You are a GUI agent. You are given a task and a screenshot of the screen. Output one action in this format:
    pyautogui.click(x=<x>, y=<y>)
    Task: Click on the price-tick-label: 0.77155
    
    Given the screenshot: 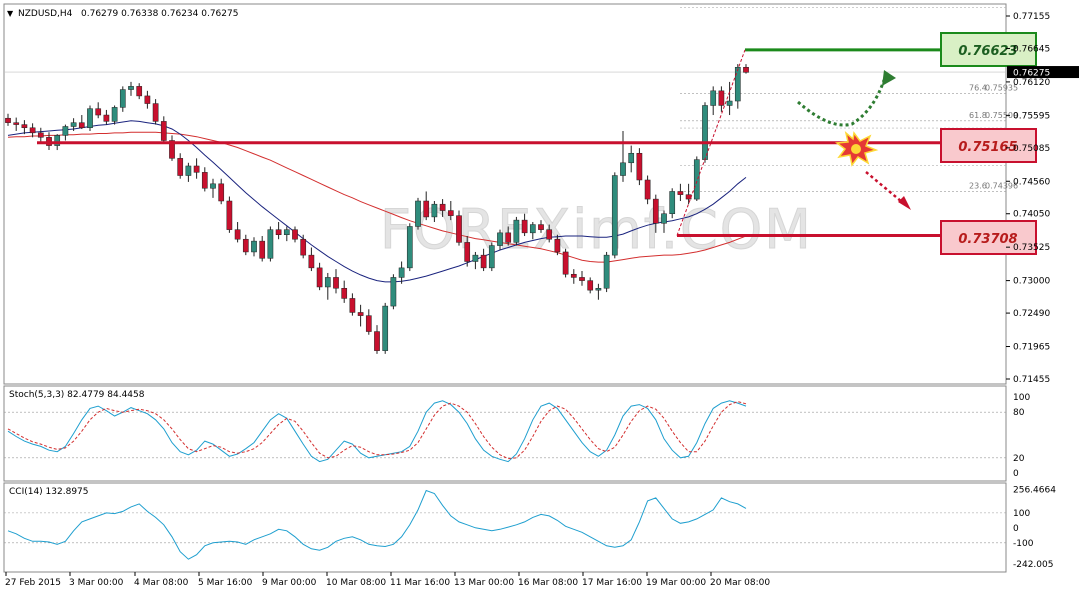 What is the action you would take?
    pyautogui.click(x=1031, y=17)
    